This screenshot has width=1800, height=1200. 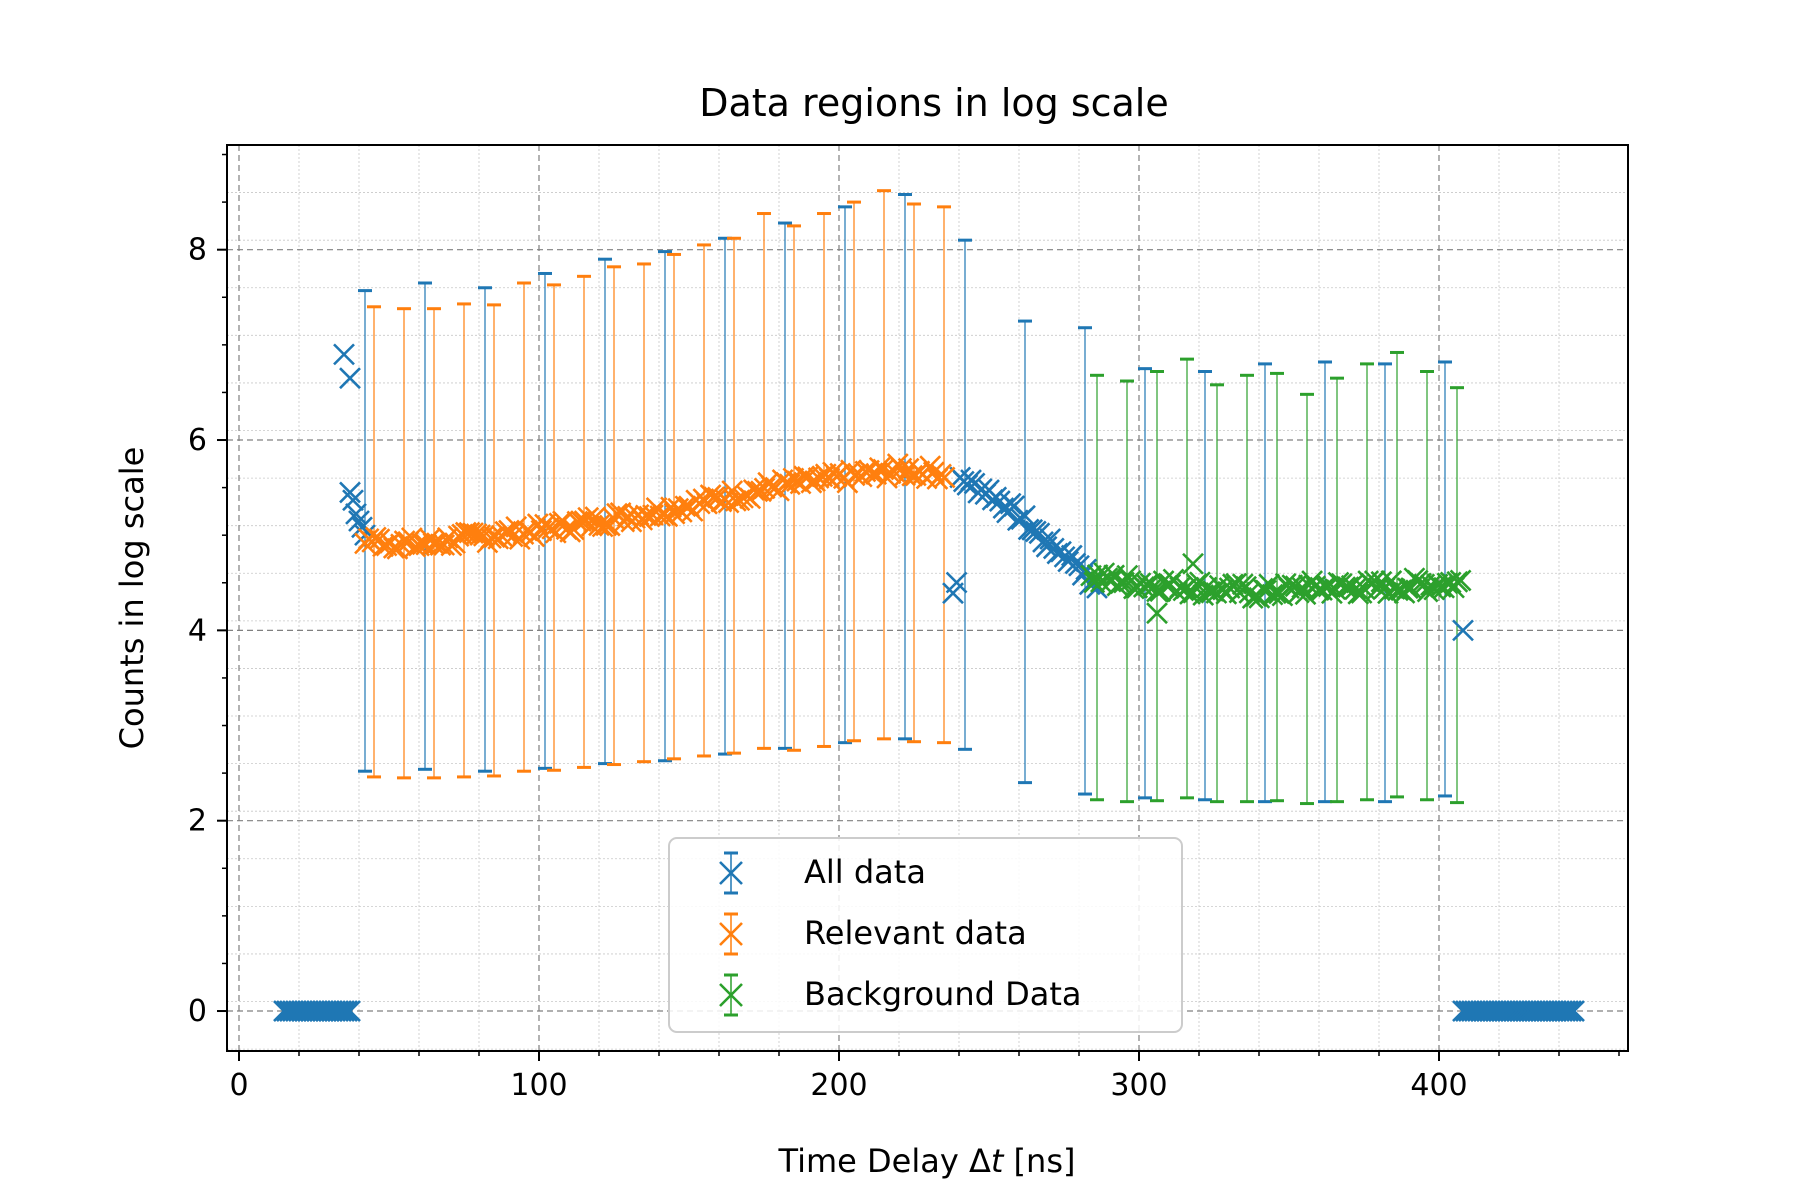 What do you see at coordinates (238, 1085) in the screenshot?
I see `x-tick-label: 0` at bounding box center [238, 1085].